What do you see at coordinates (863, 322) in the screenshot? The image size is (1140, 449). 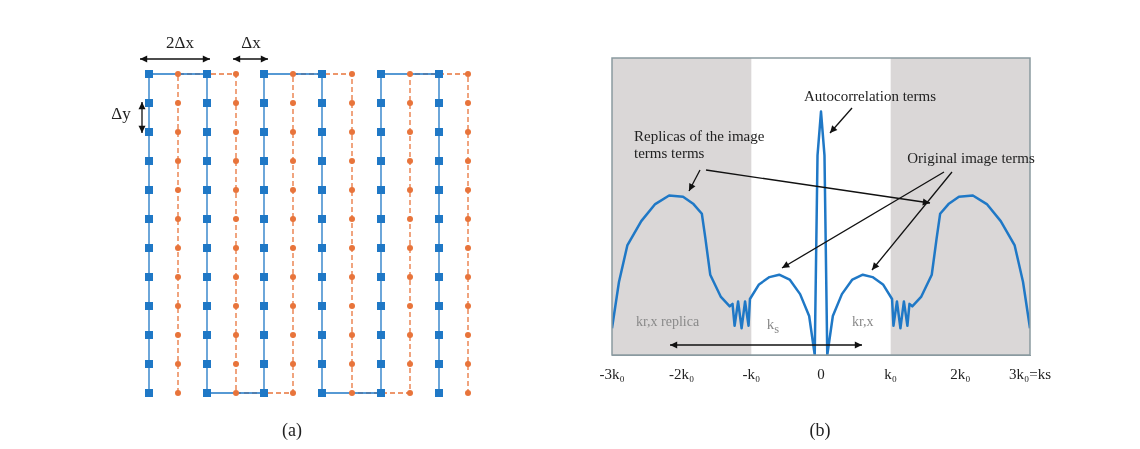 I see `annotation: kr,x` at bounding box center [863, 322].